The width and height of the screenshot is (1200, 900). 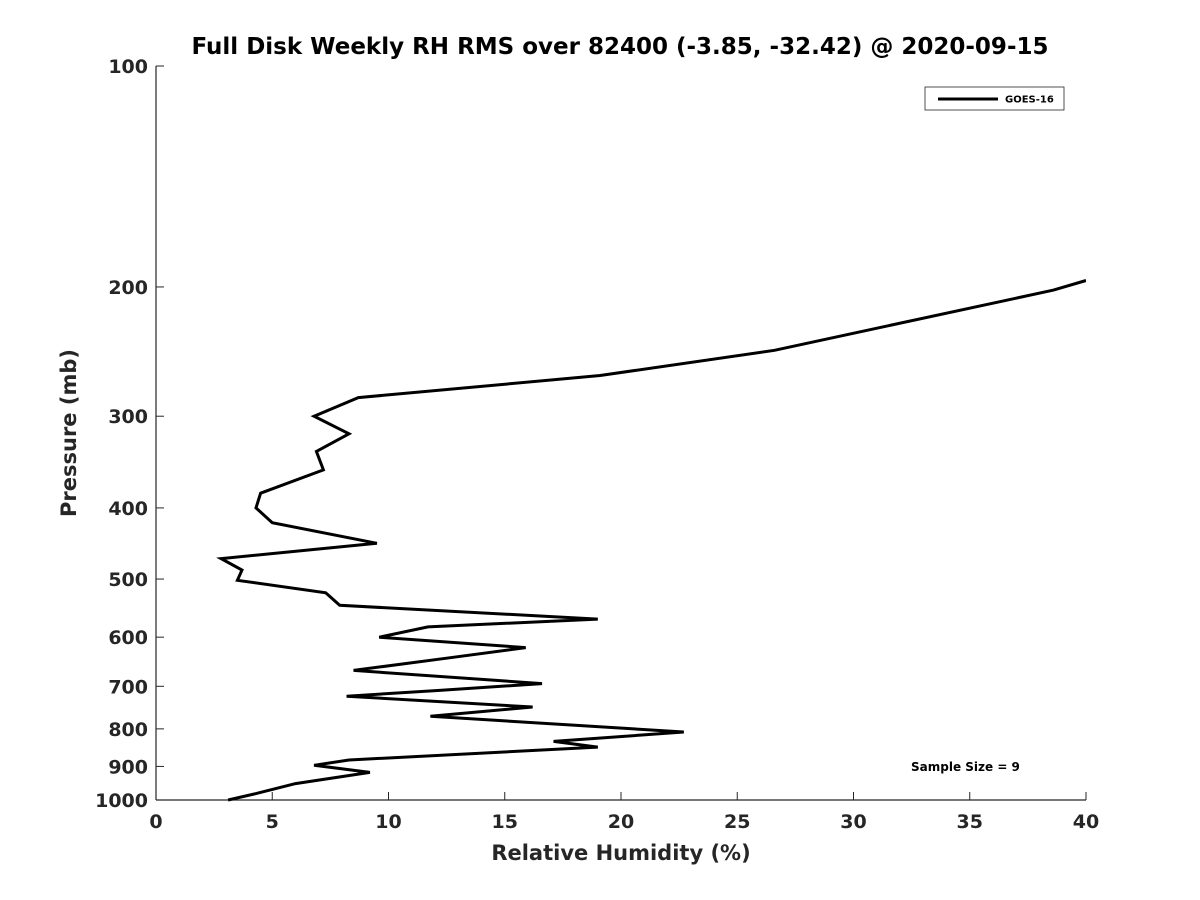 What do you see at coordinates (620, 853) in the screenshot?
I see `x-axis-label: Relative Humidity (%)` at bounding box center [620, 853].